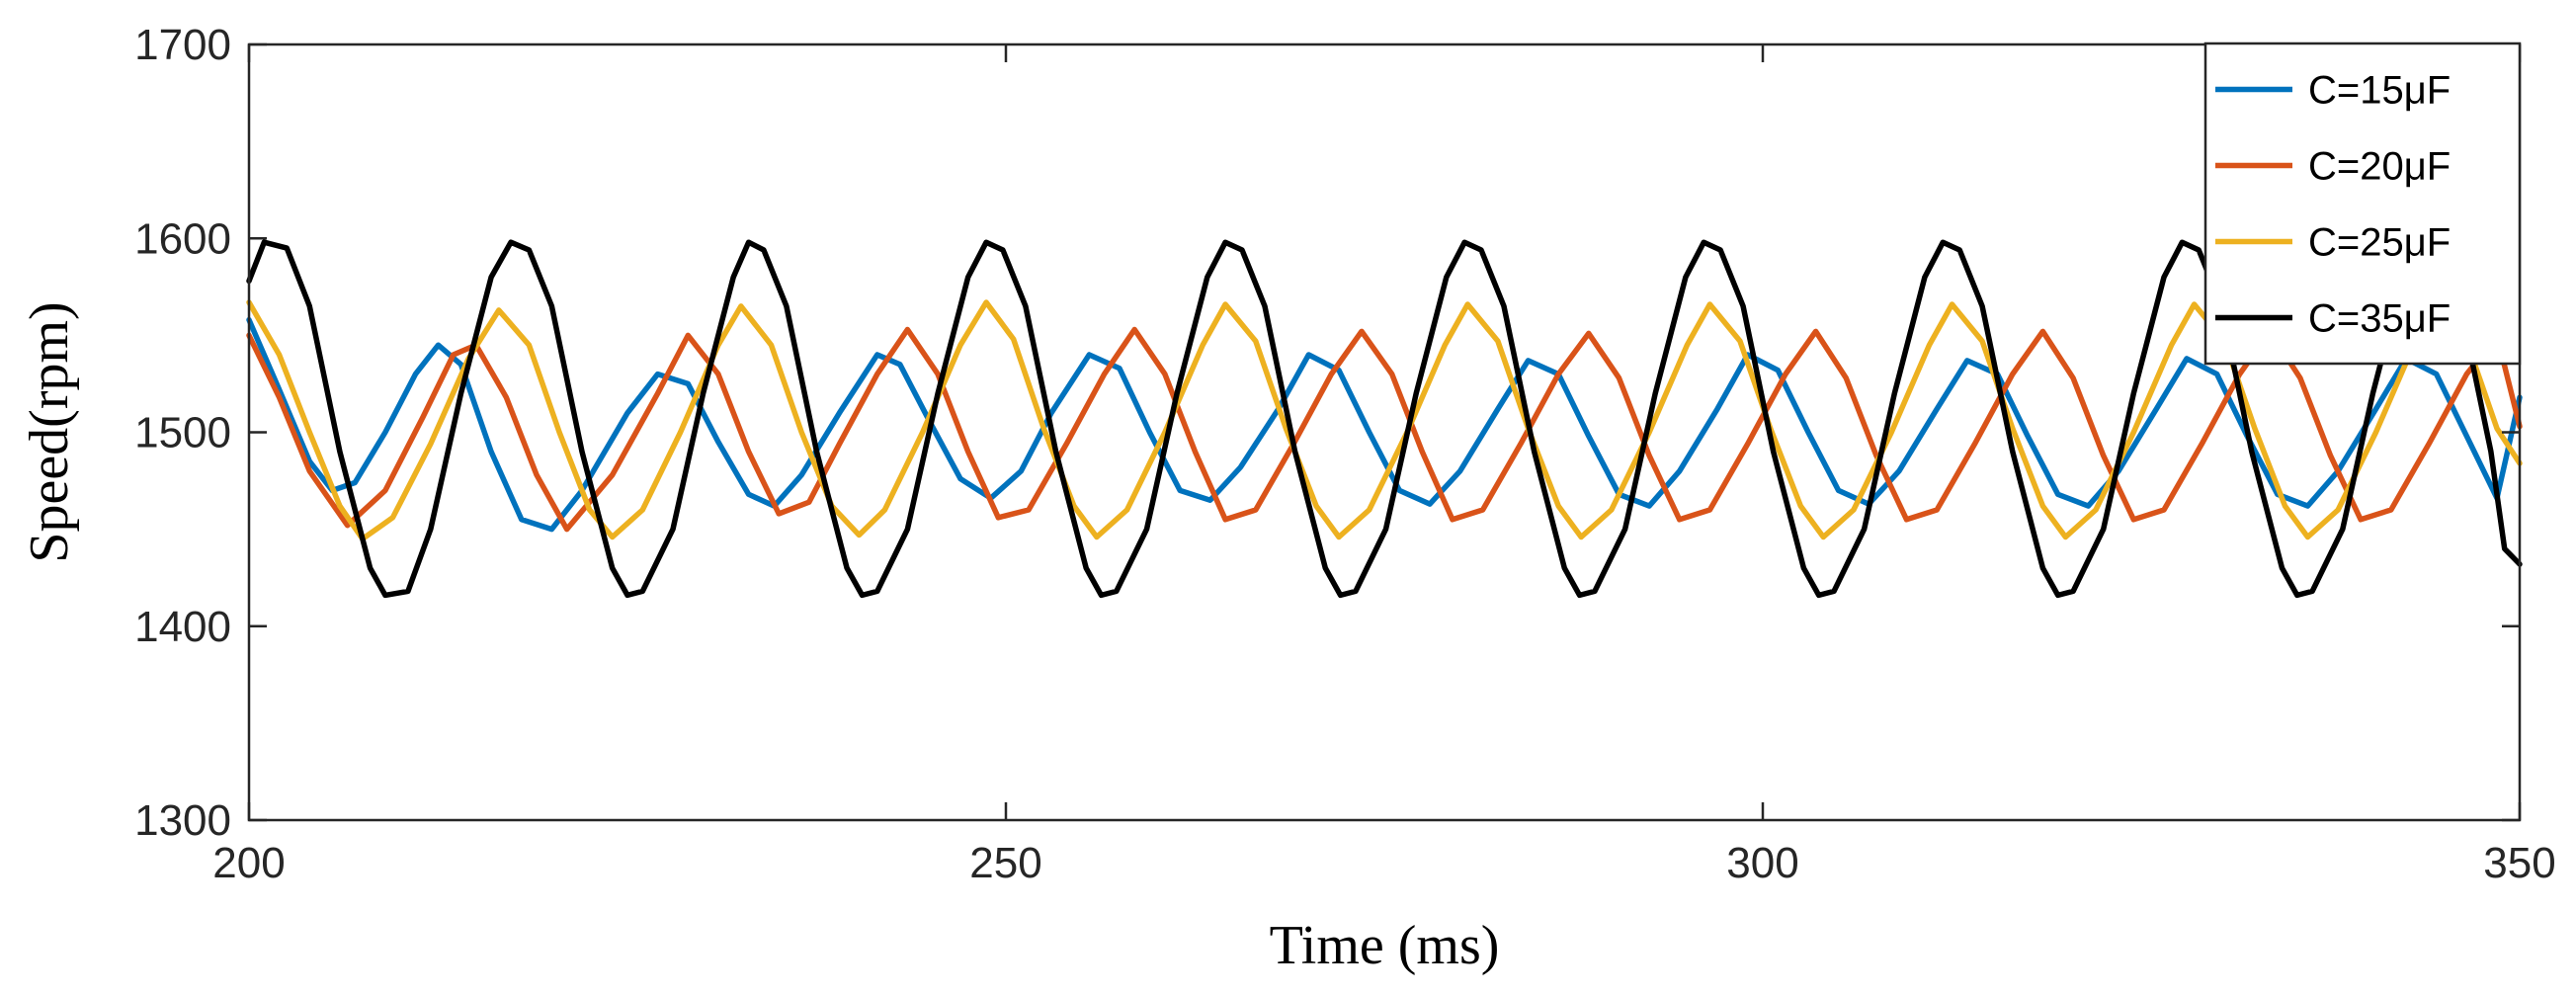  What do you see at coordinates (182, 433) in the screenshot?
I see `y-tick-label: 1500` at bounding box center [182, 433].